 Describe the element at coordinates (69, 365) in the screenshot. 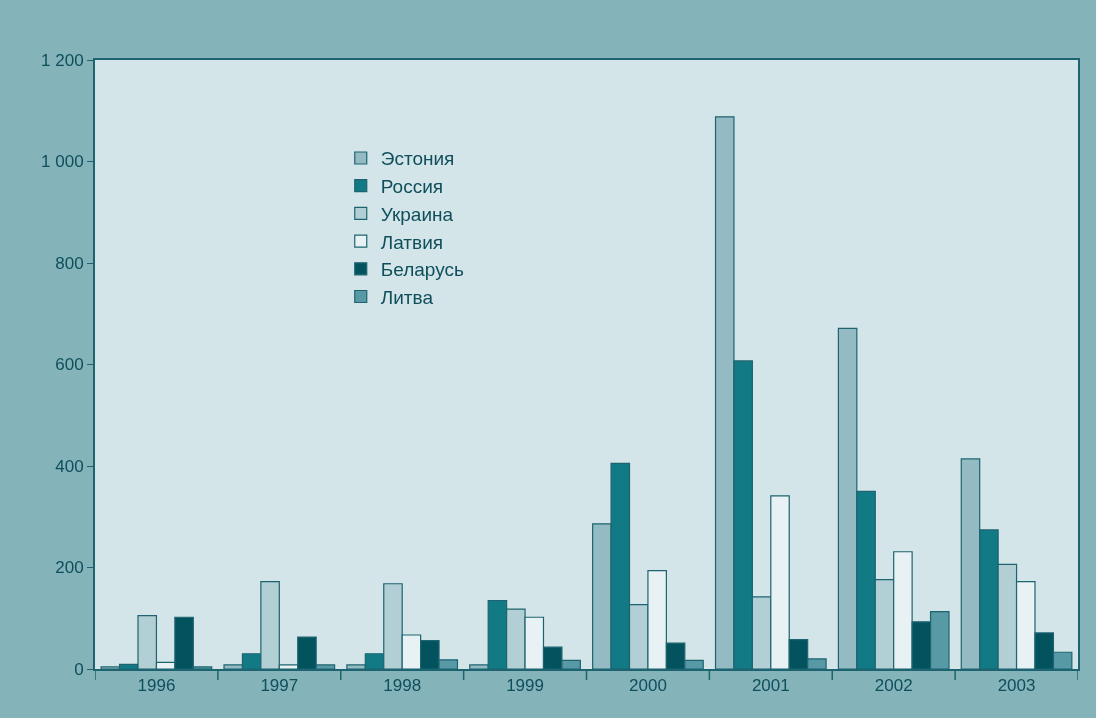

I see `y-tick-label: 600` at that location.